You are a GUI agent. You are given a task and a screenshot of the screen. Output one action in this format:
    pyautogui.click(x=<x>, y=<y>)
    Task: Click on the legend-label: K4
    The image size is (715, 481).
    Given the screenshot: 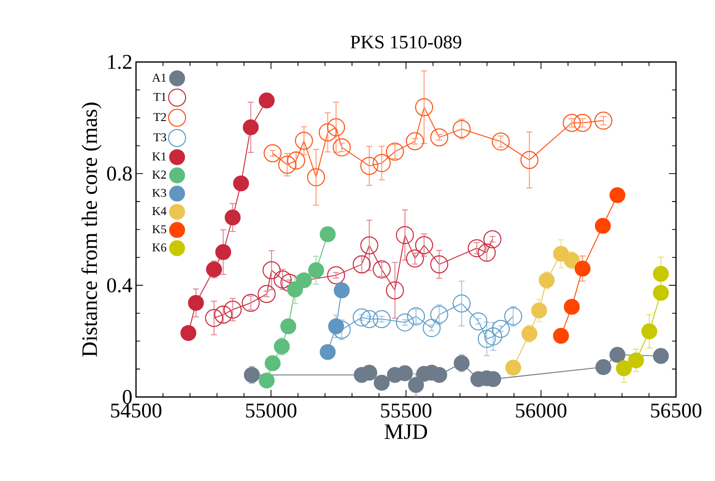 What is the action you would take?
    pyautogui.click(x=159, y=211)
    